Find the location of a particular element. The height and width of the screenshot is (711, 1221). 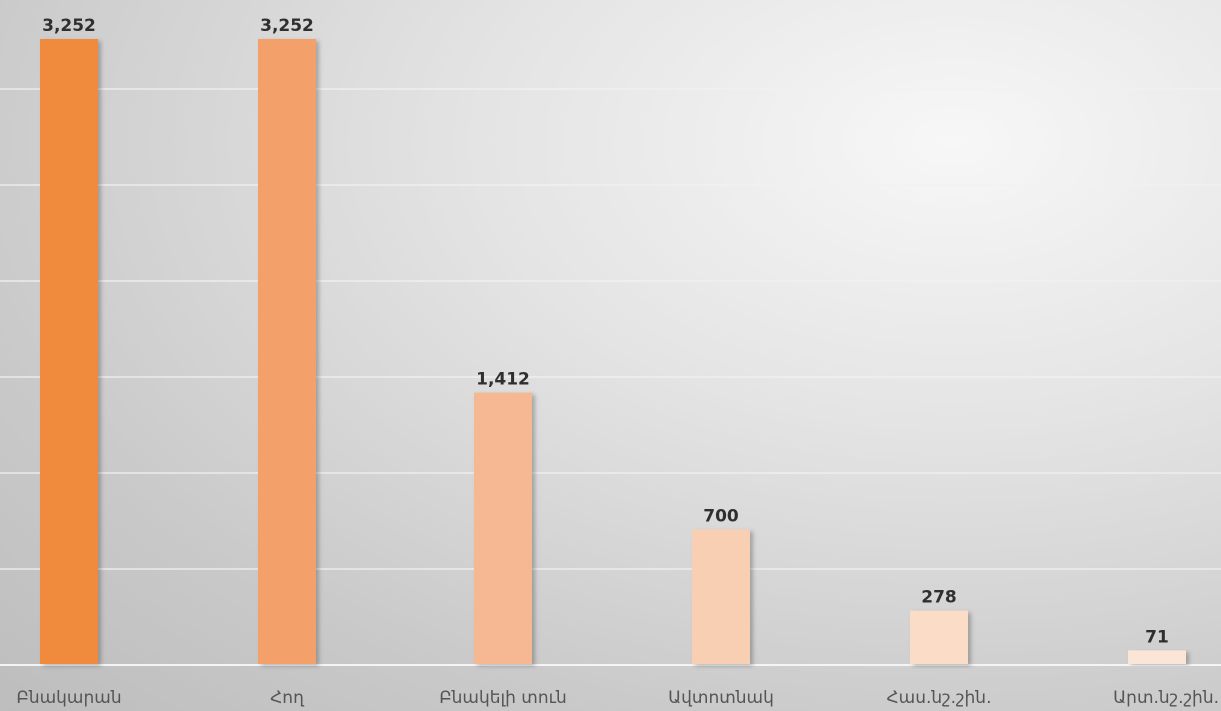

category-label: Բնակարան is located at coordinates (68, 698).